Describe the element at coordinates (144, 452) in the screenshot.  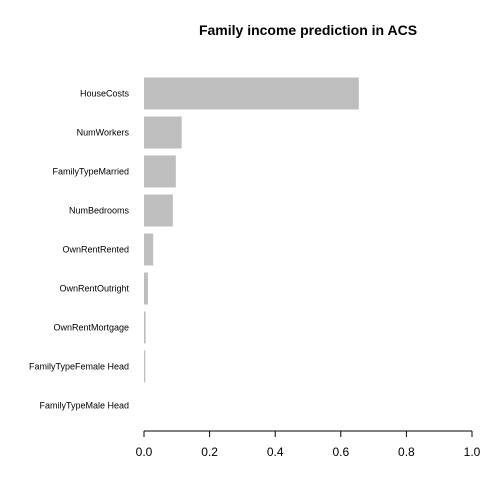
I see `x-tick-label-0: 0.0` at that location.